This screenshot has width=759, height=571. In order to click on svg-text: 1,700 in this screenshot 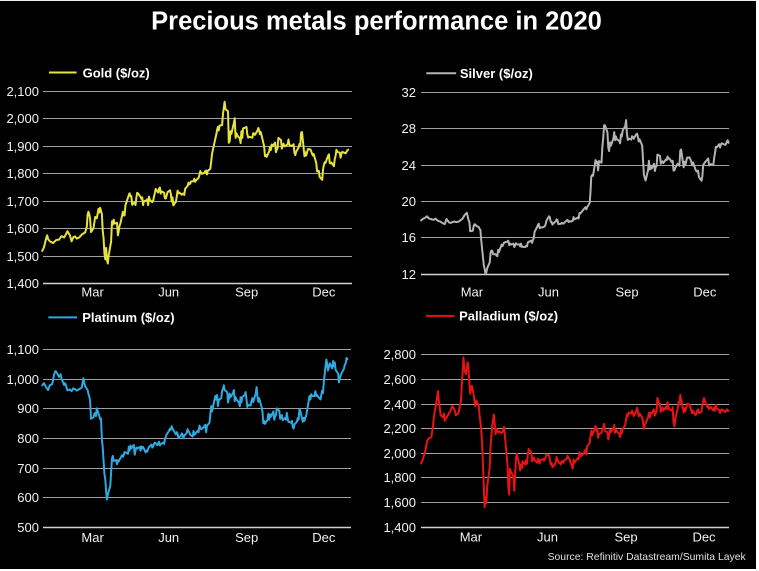, I will do `click(22, 201)`.